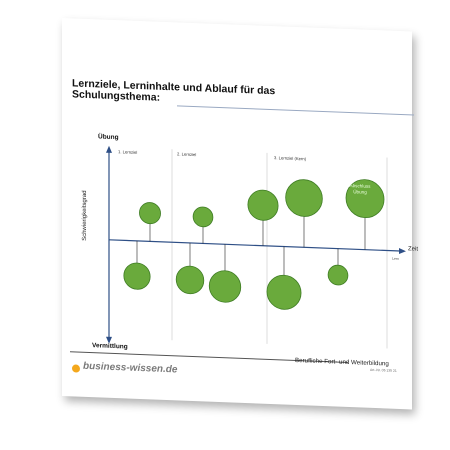 This screenshot has height=450, width=450. I want to click on y-axis-arrow-up, so click(109, 149).